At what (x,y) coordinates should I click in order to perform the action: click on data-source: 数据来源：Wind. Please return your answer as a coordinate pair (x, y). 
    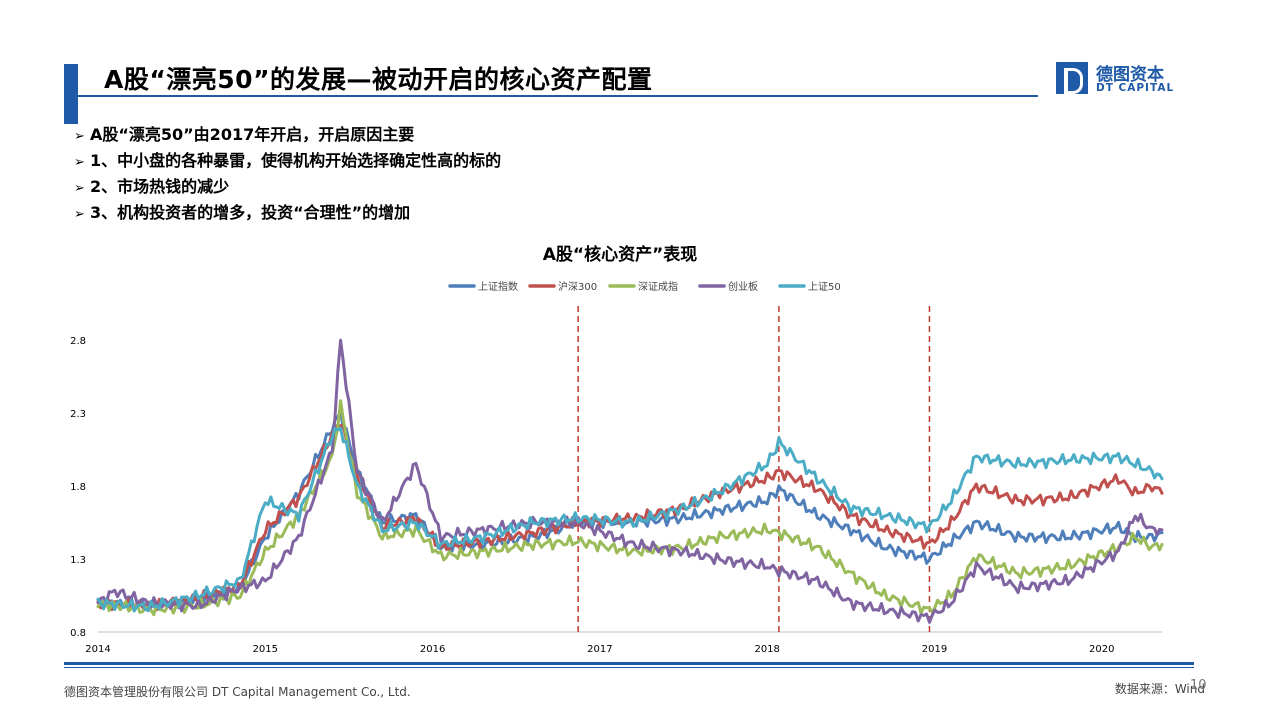
    Looking at the image, I should click on (1159, 689).